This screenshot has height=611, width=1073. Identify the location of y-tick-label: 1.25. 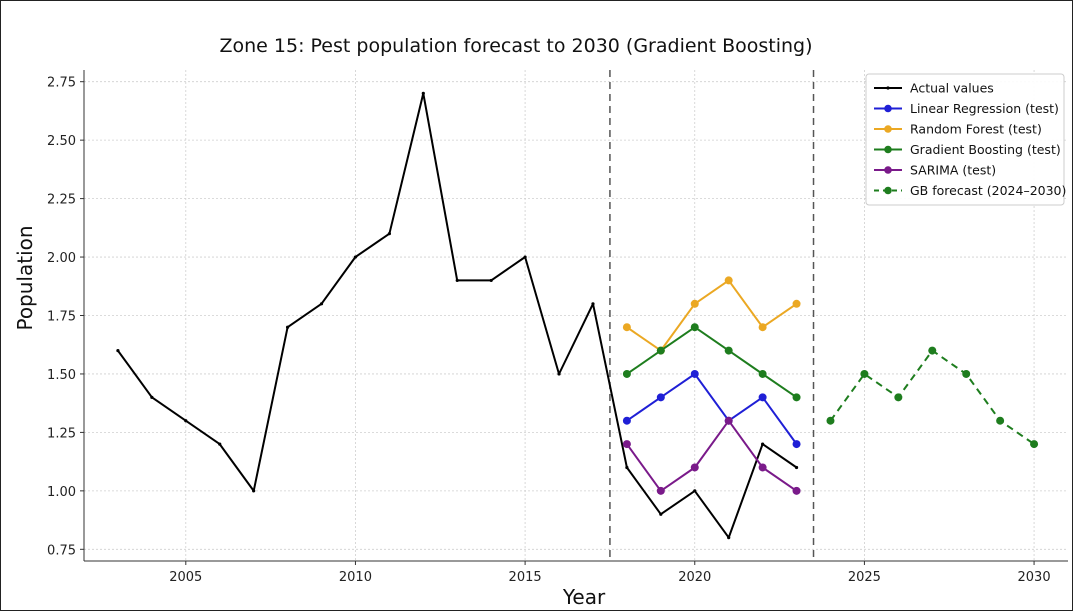
(61, 433).